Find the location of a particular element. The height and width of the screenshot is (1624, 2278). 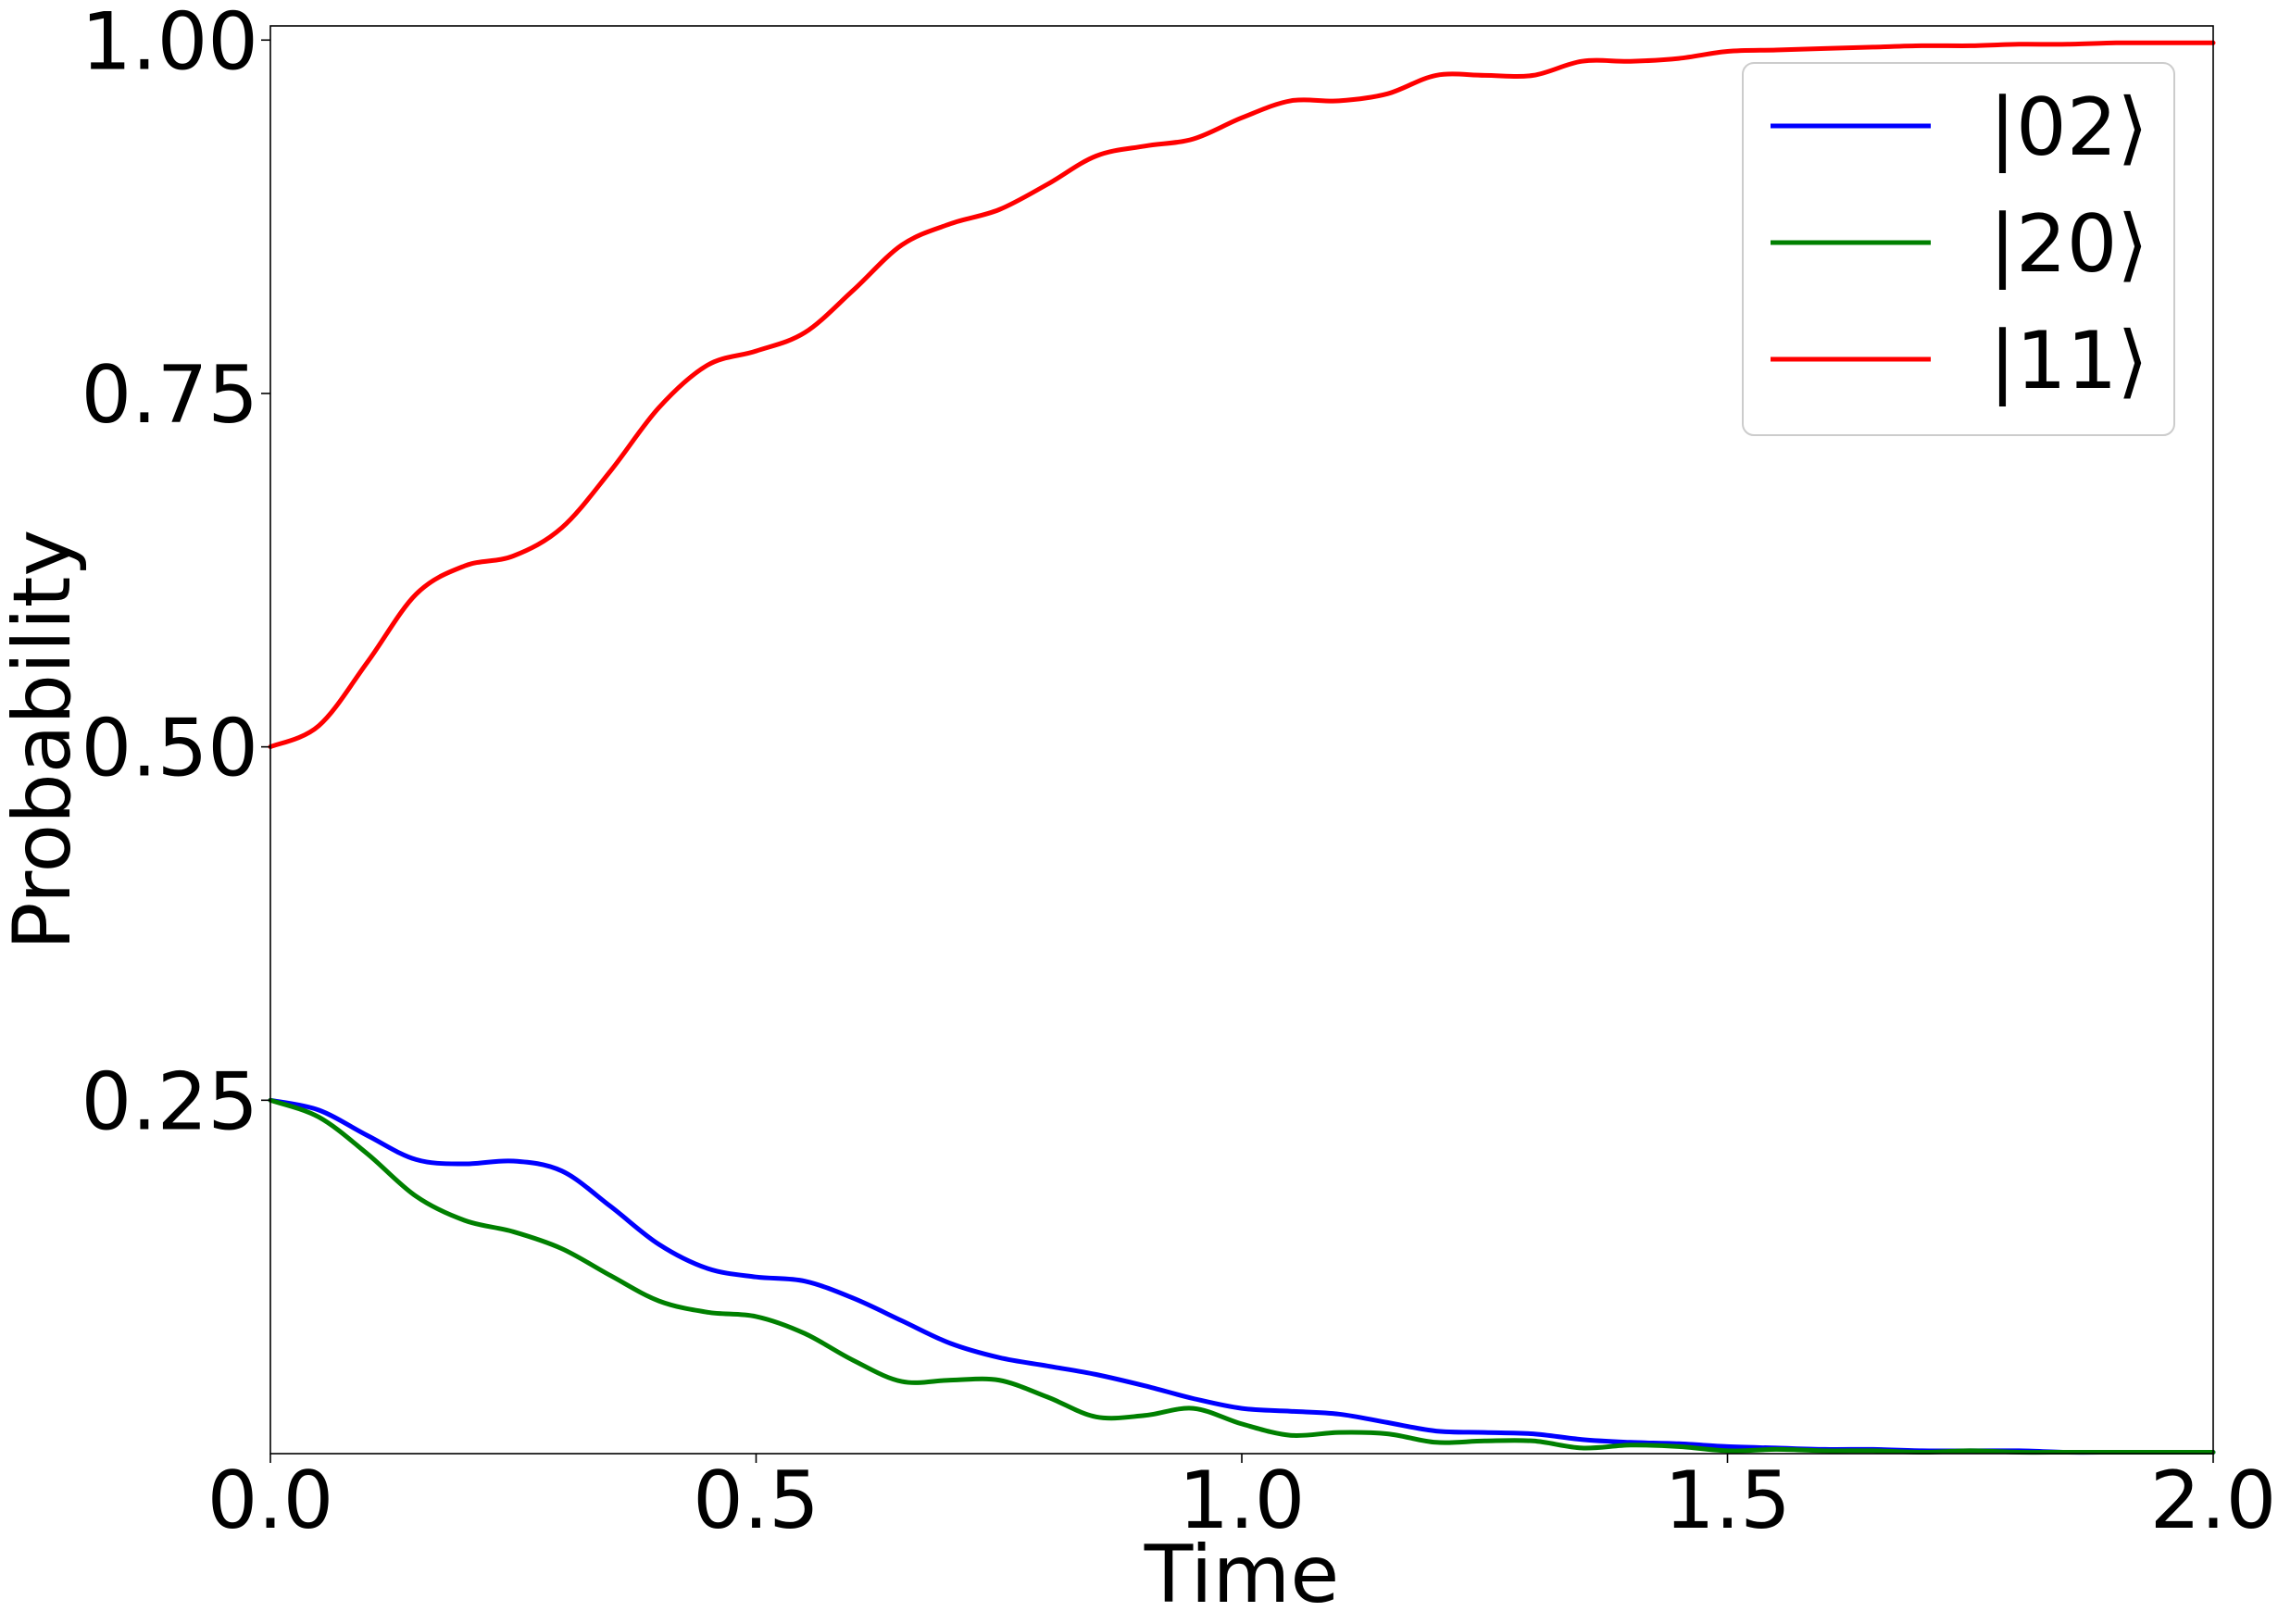

y-tick-label: 0.25 is located at coordinates (169, 1102).